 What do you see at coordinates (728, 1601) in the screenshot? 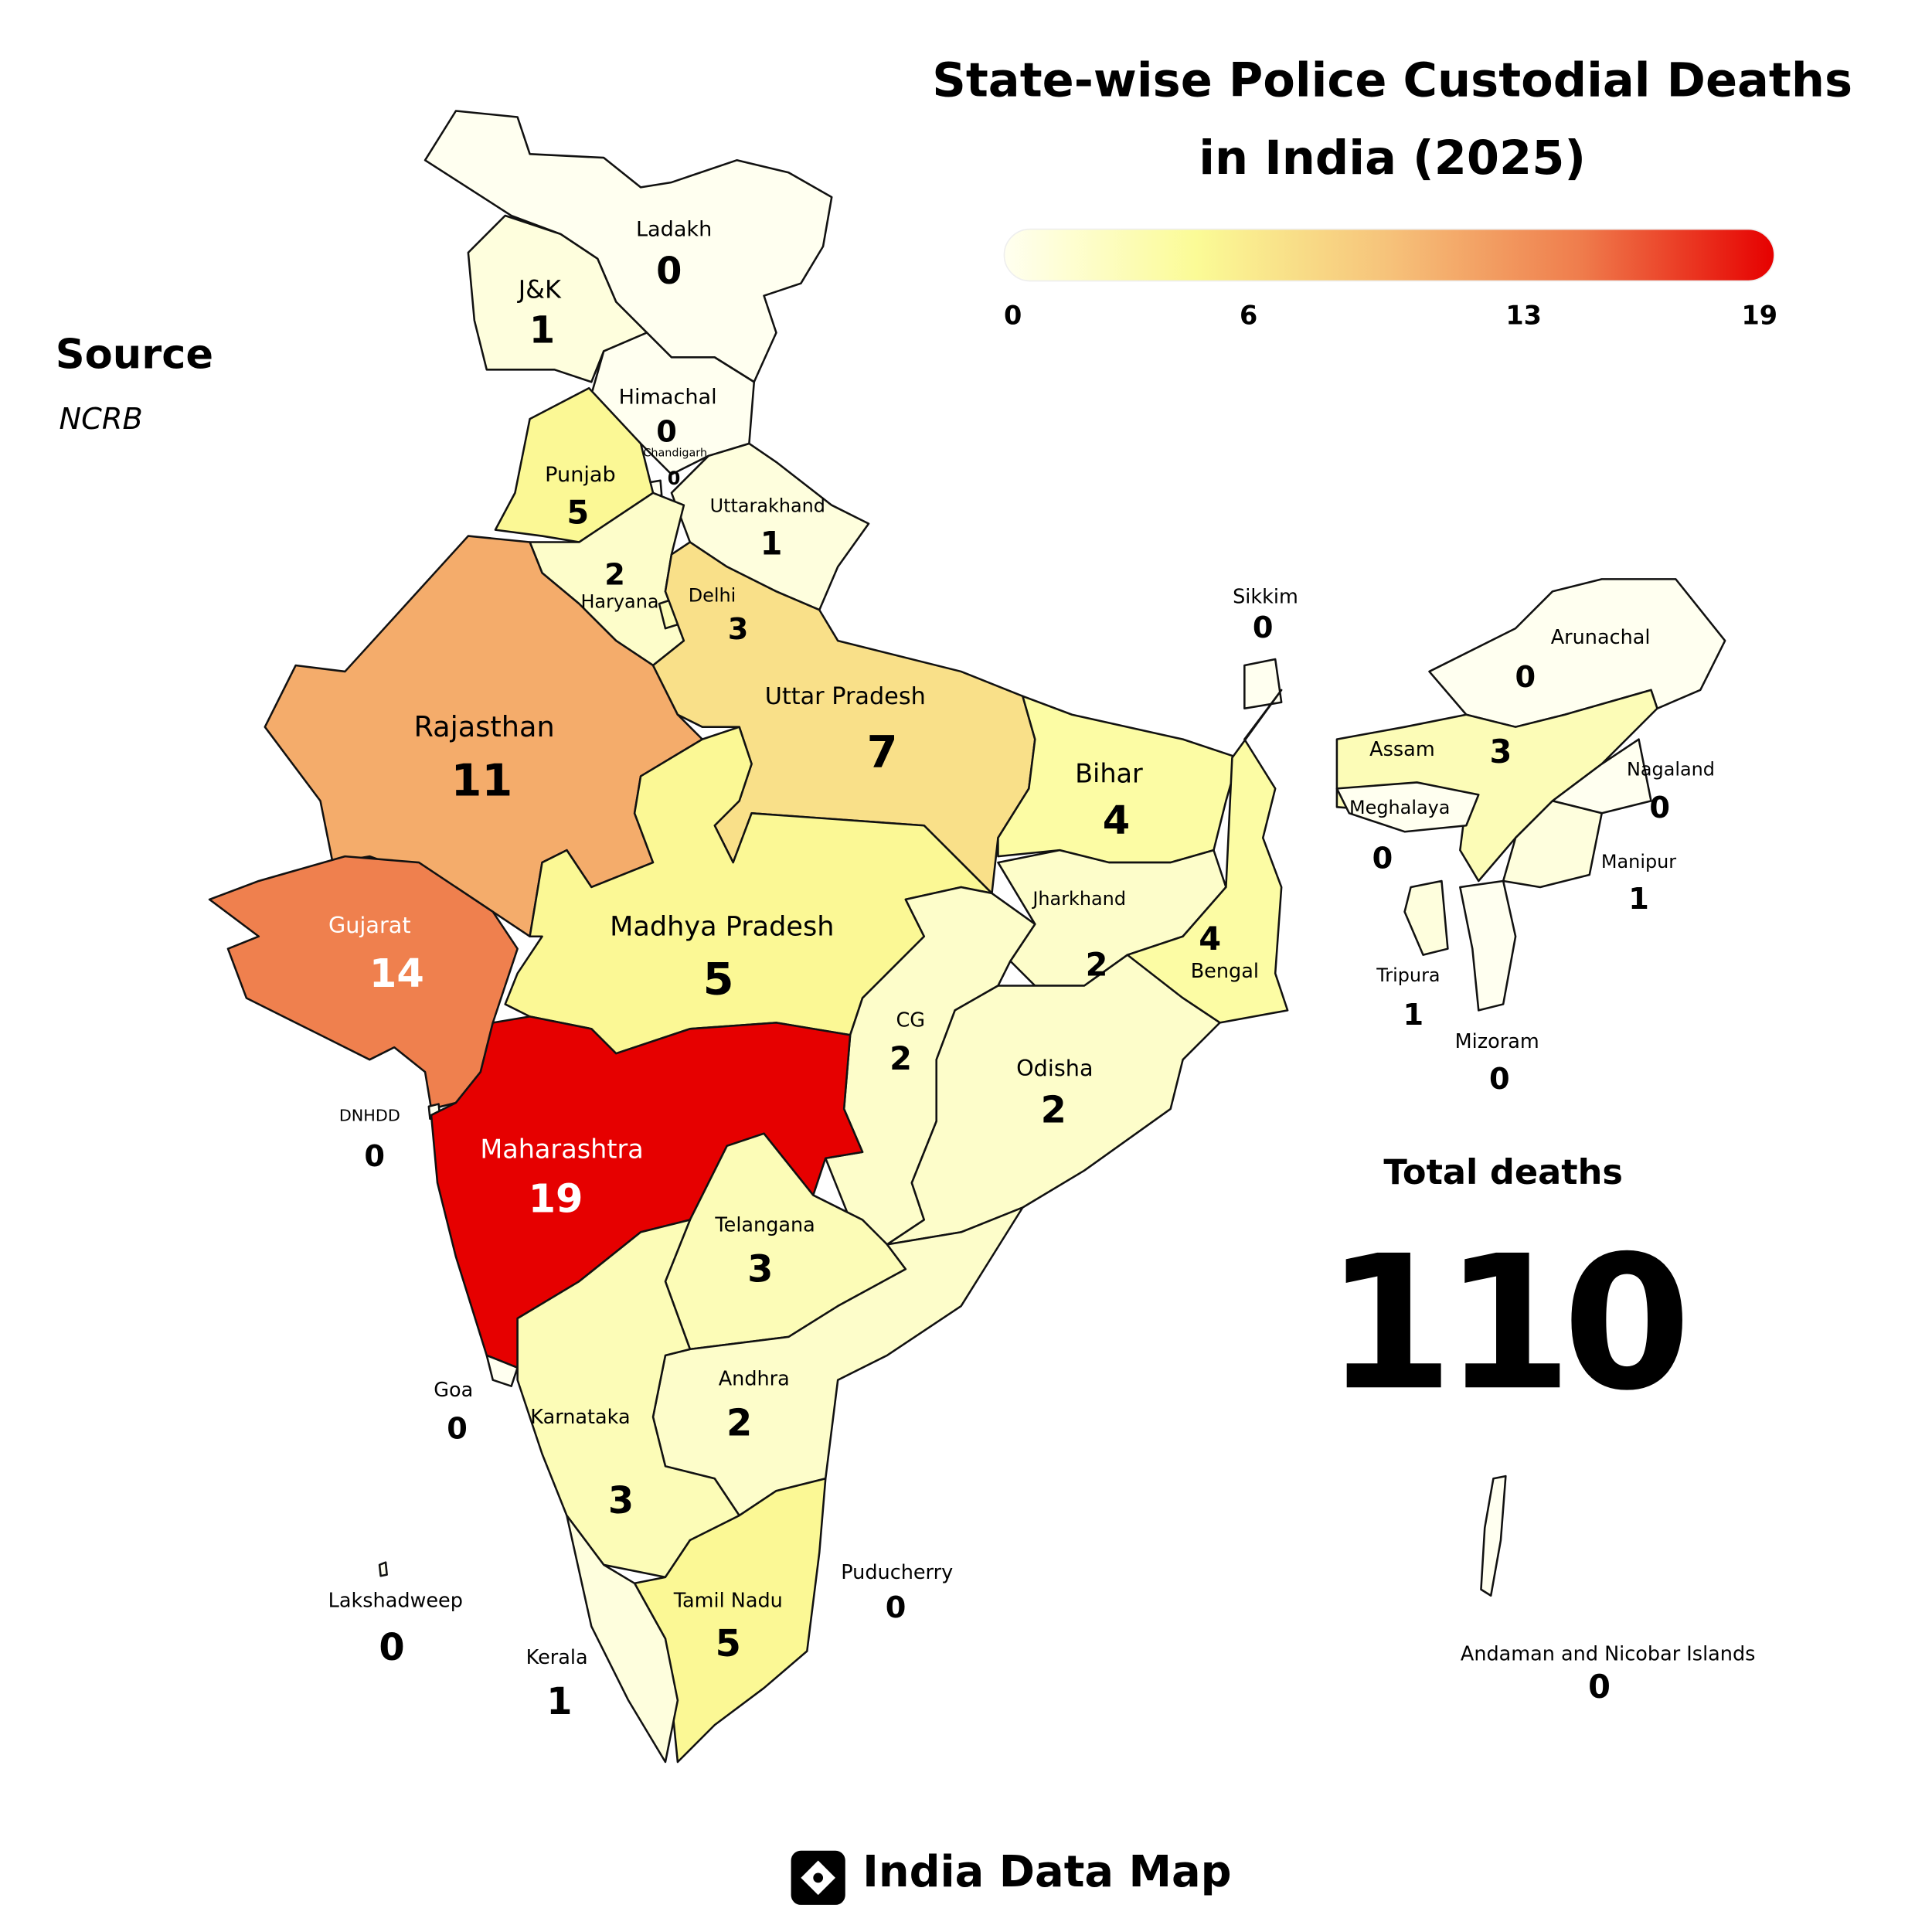
I see `region-name: Tamil Nadu` at bounding box center [728, 1601].